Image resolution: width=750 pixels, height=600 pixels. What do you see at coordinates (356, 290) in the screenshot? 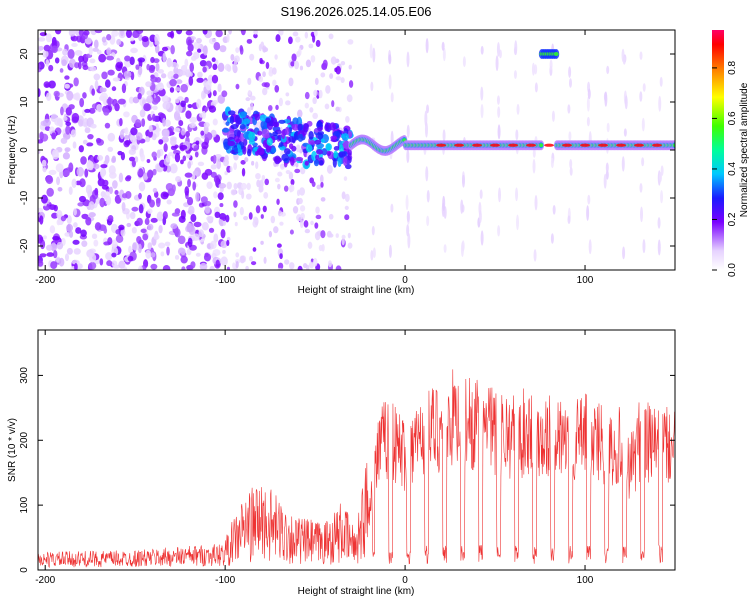
I see `spectrogram-xlabel: Height of straight line (km)` at bounding box center [356, 290].